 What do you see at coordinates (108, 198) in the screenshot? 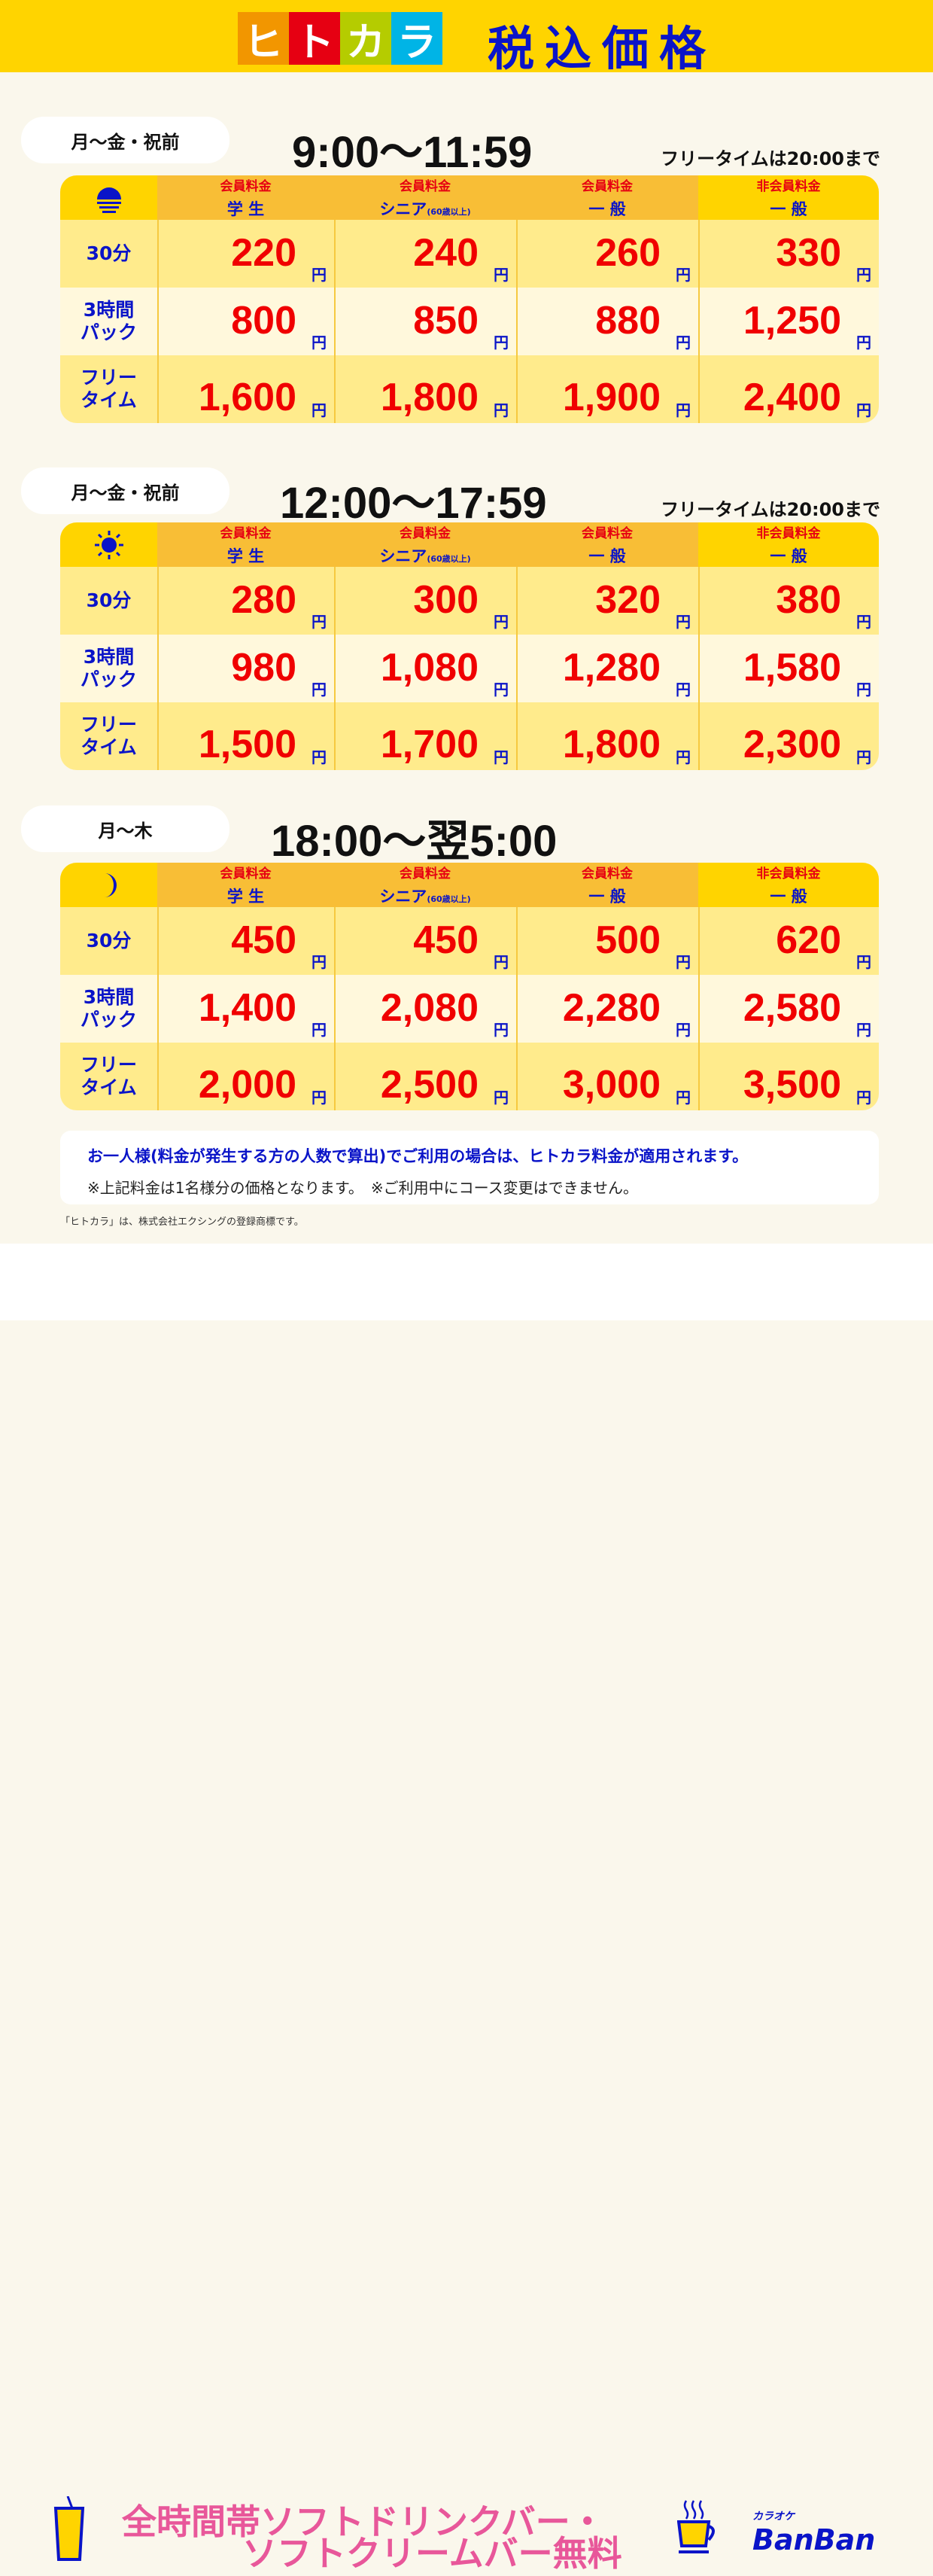
I see `sunrise-icon` at bounding box center [108, 198].